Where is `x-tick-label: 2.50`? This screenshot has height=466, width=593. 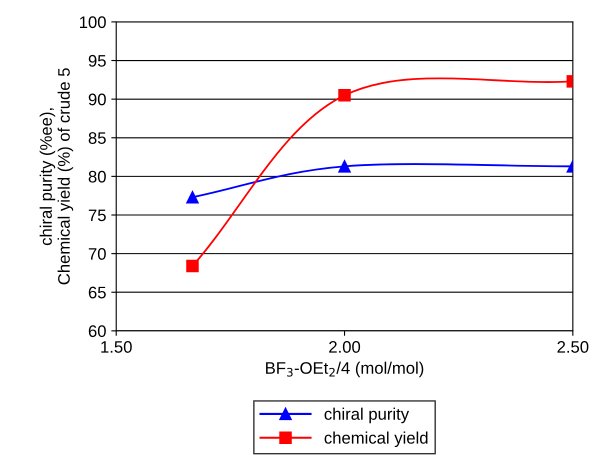
x-tick-label: 2.50 is located at coordinates (572, 347).